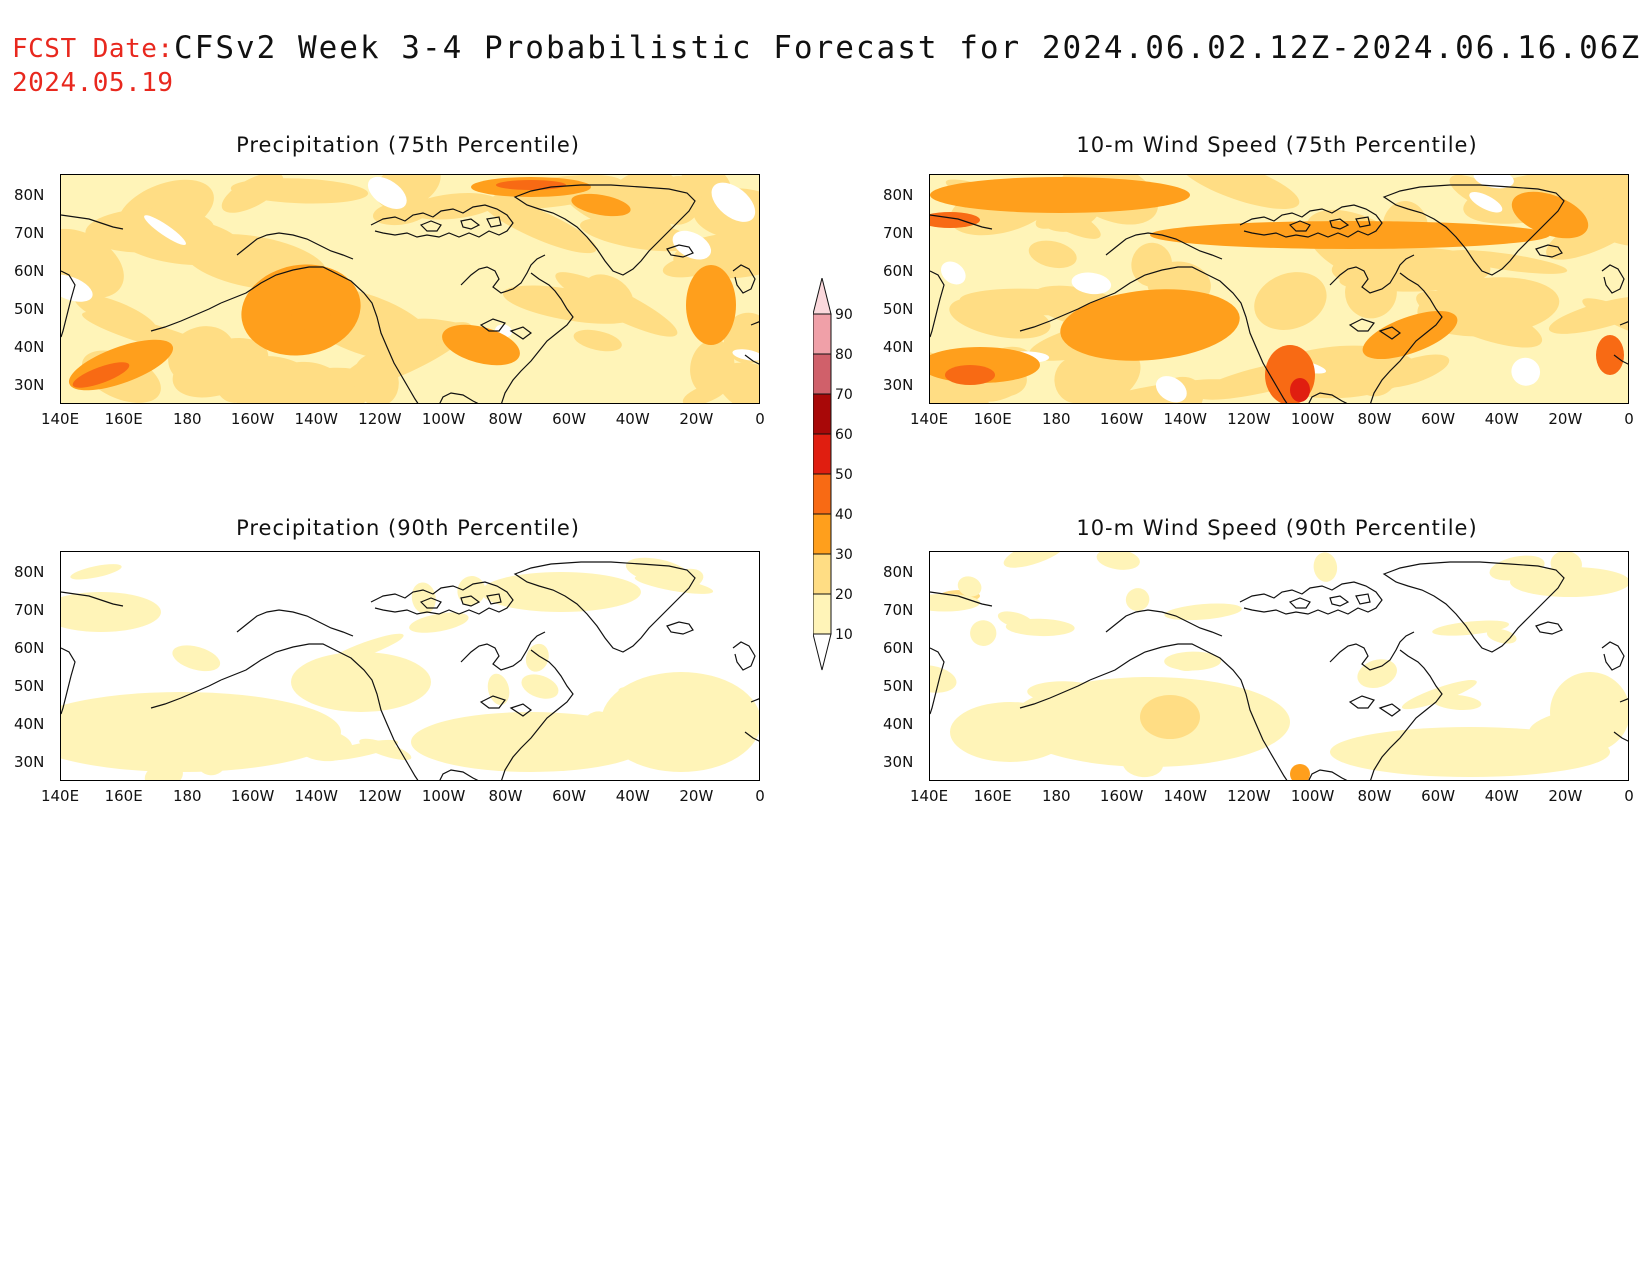  Describe the element at coordinates (408, 528) in the screenshot. I see `panel-title-precip-90: Precipitation (90th Percentile)` at that location.